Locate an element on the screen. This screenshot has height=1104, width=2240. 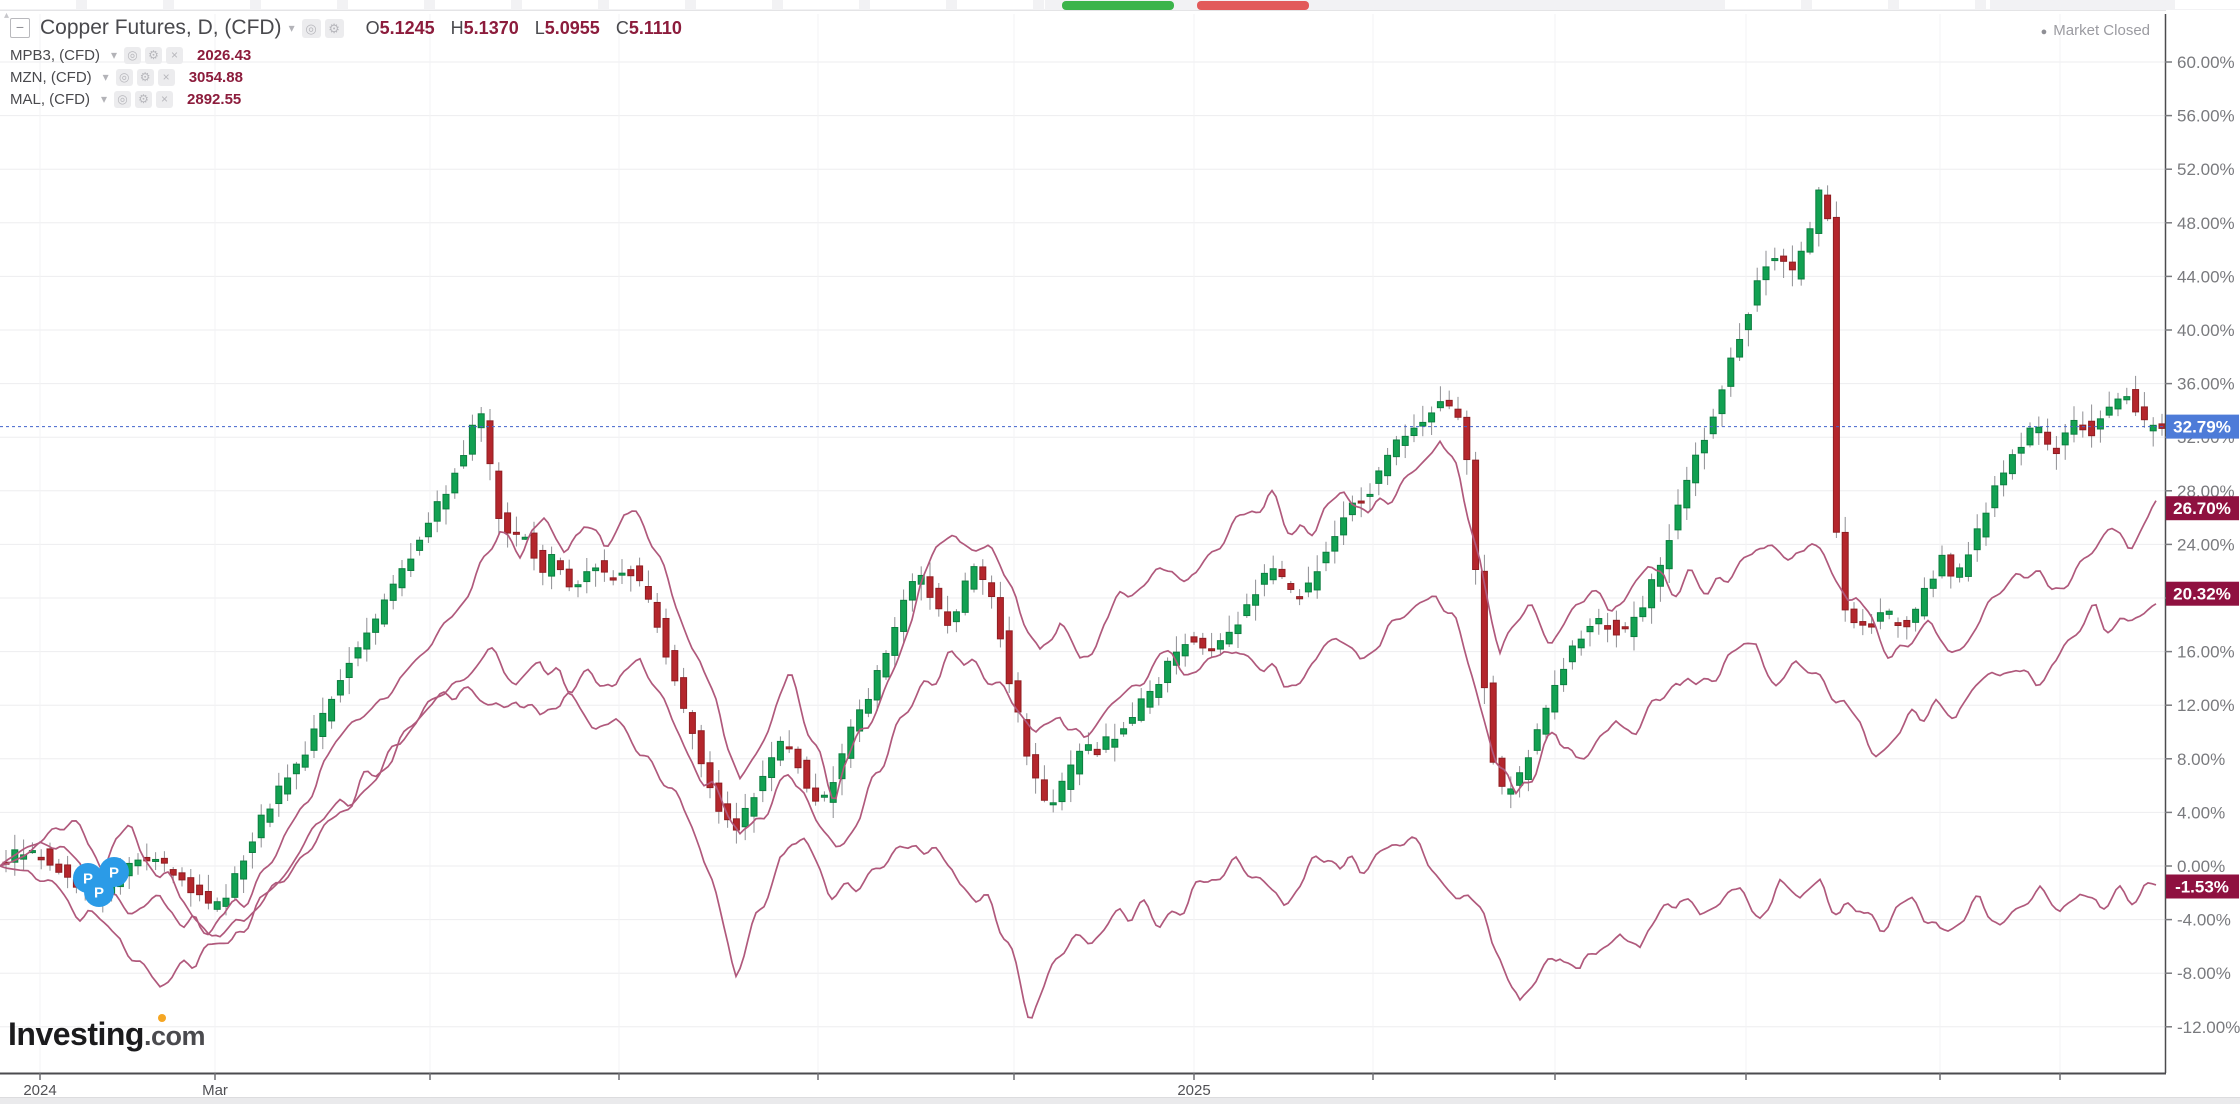
svg-text: -8.00% is located at coordinates (2204, 973).